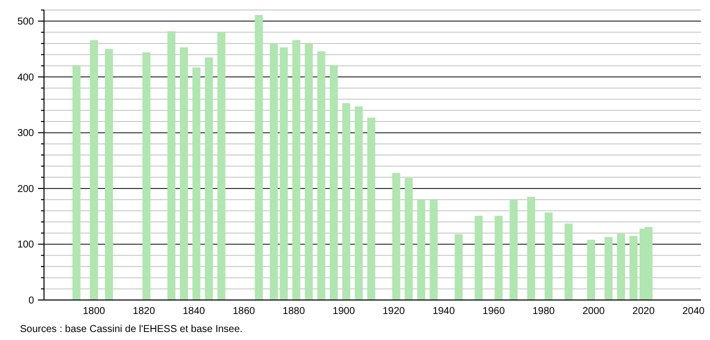 The width and height of the screenshot is (710, 340). What do you see at coordinates (25, 22) in the screenshot?
I see `y-tick-label: 500` at bounding box center [25, 22].